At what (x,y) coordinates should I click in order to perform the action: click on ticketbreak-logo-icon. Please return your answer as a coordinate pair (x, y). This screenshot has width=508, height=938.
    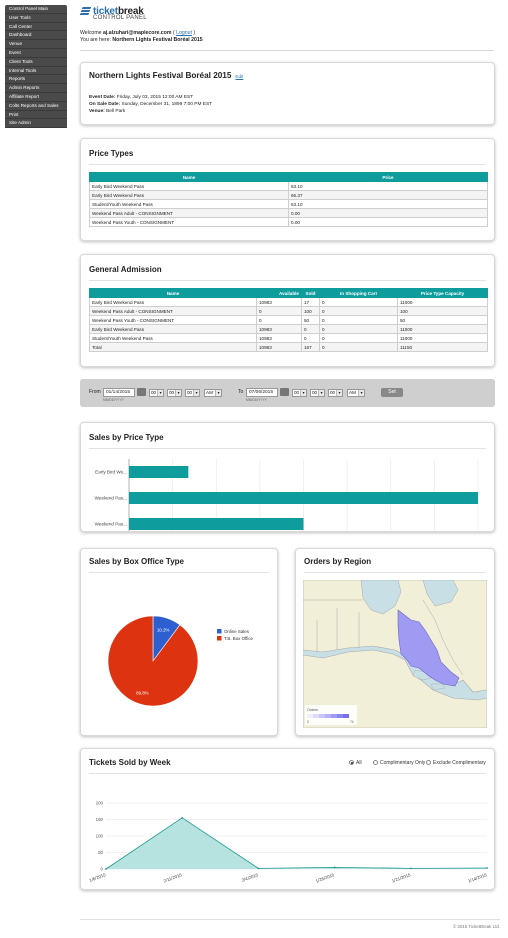
    Looking at the image, I should click on (85, 11).